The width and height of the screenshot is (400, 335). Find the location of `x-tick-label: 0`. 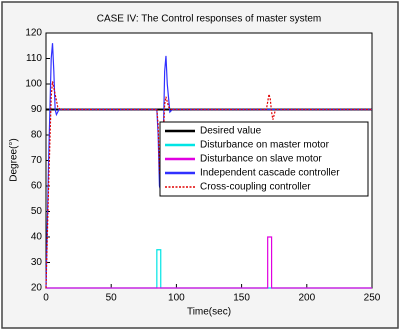

x-tick-label: 0 is located at coordinates (46, 298).